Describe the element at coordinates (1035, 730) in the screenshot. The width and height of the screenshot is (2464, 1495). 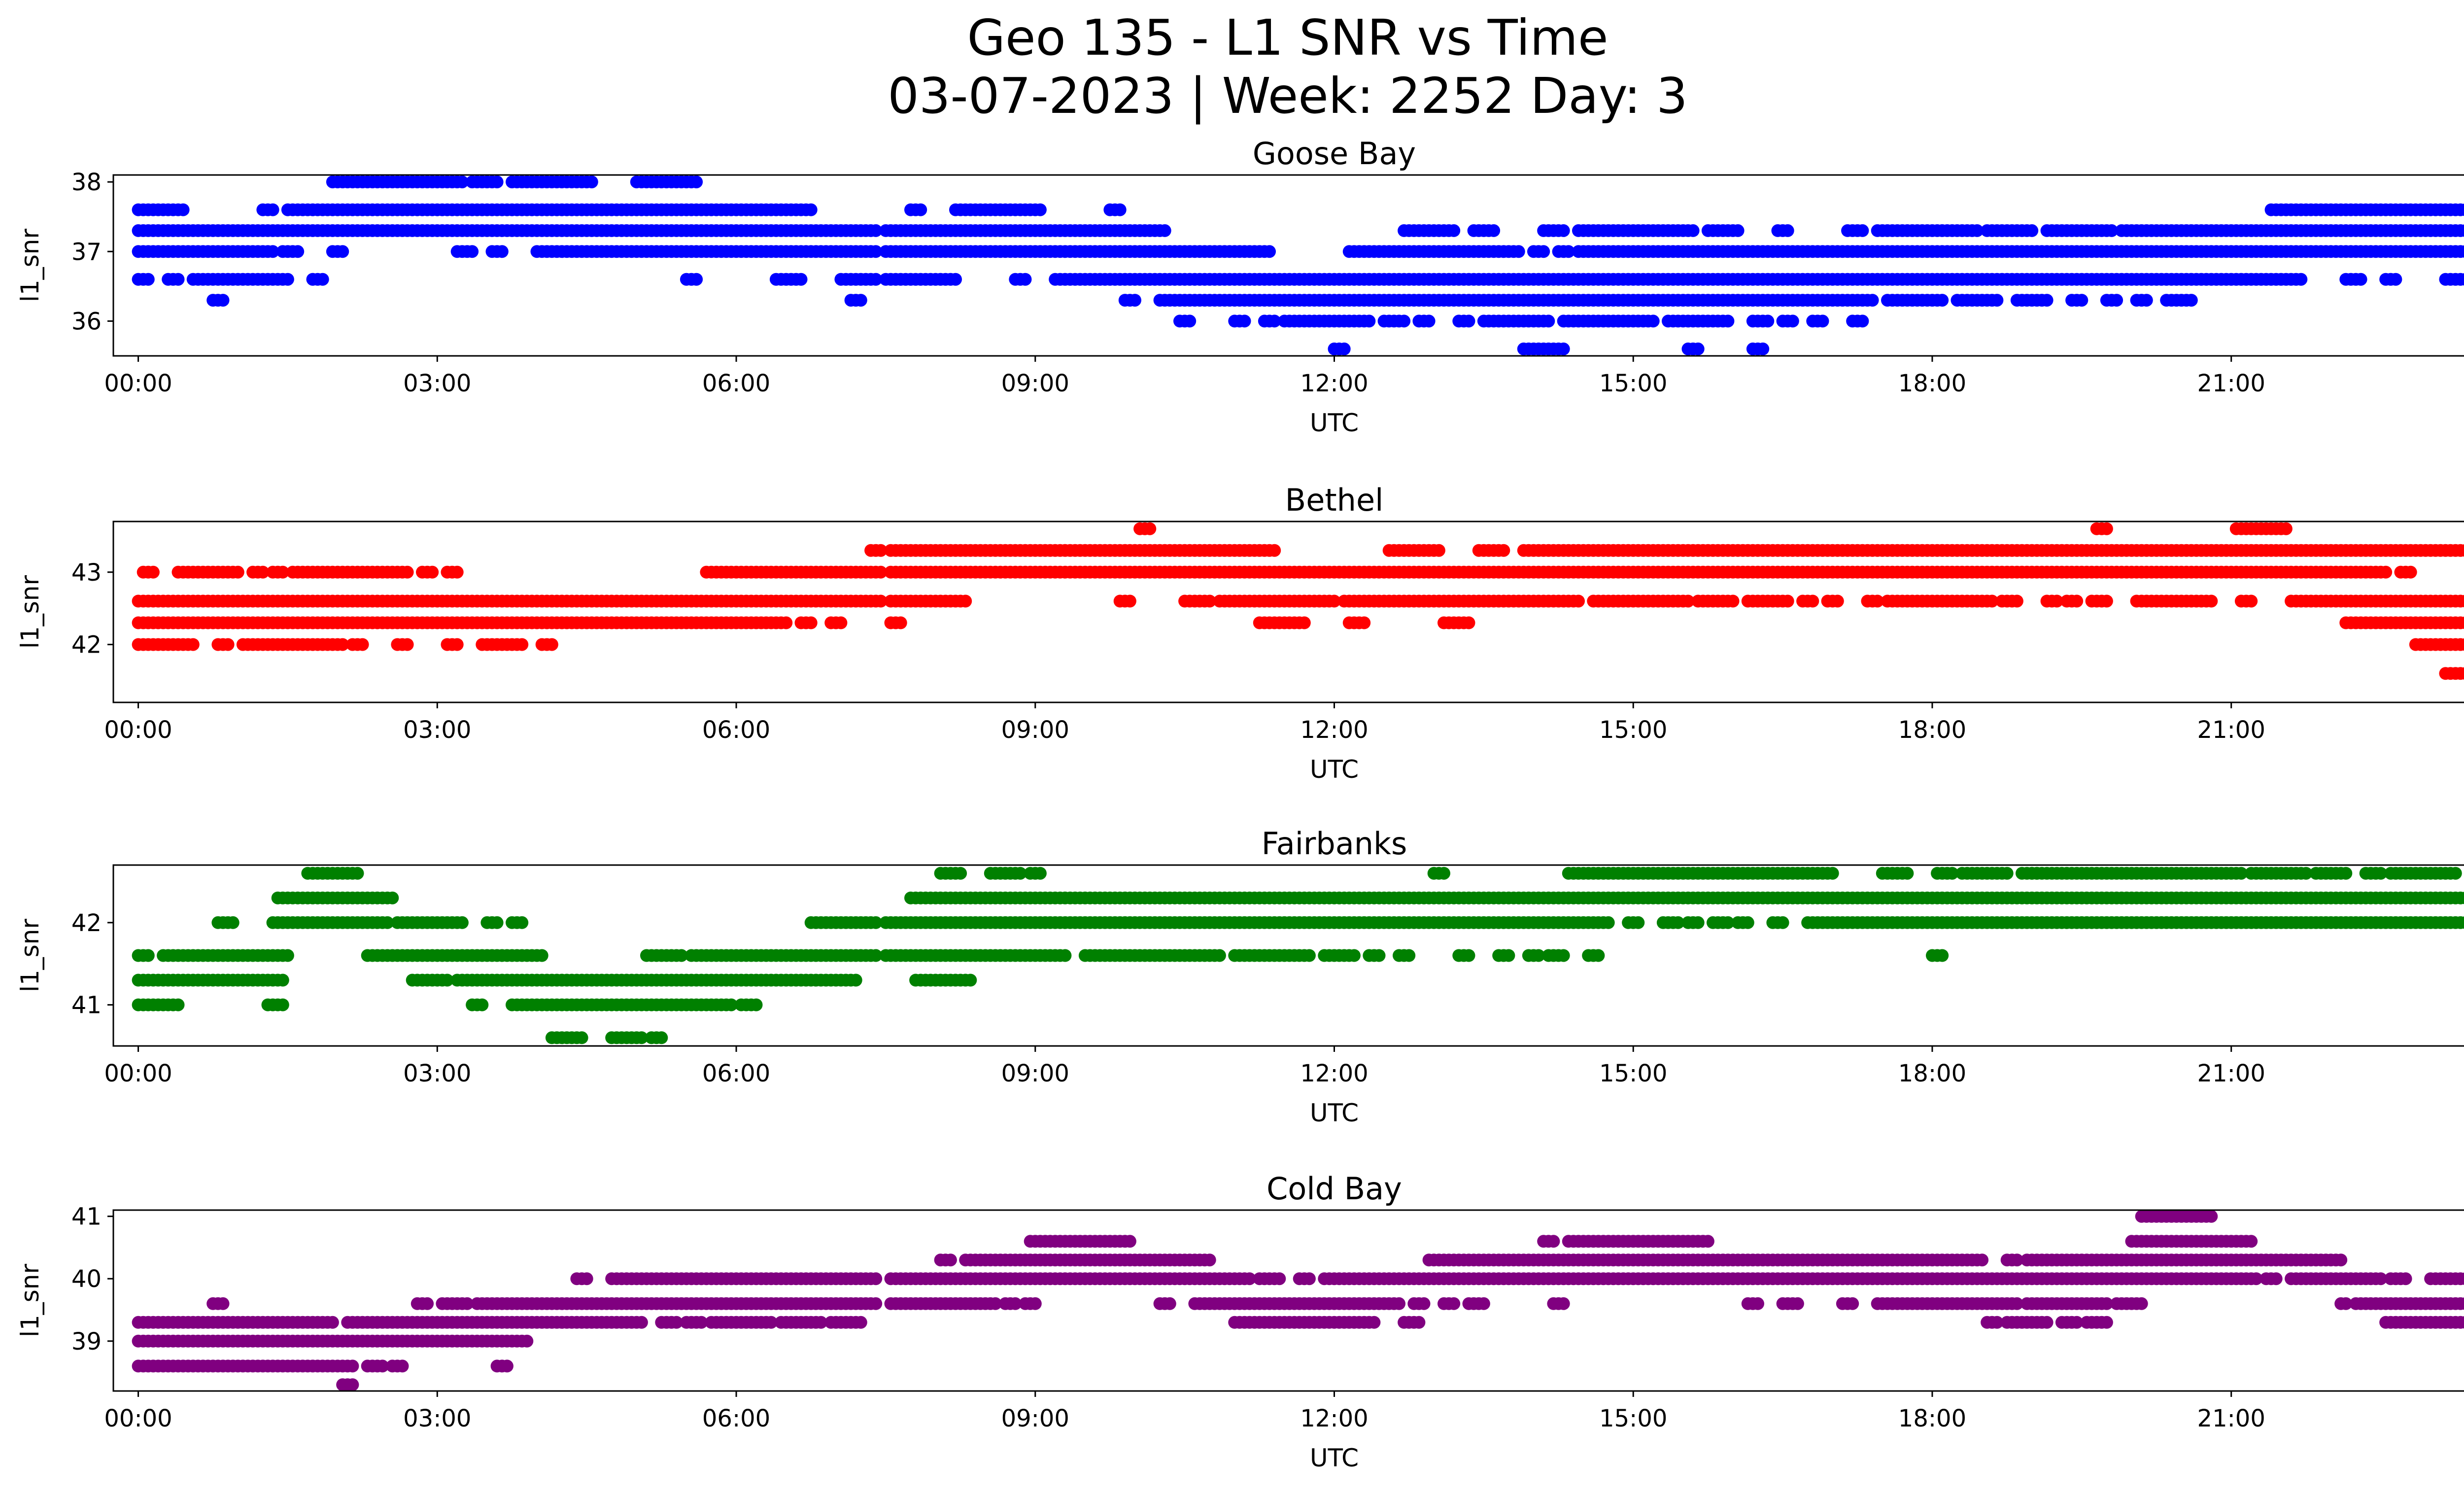
I see `bethel-xtick-label: 09:00` at that location.